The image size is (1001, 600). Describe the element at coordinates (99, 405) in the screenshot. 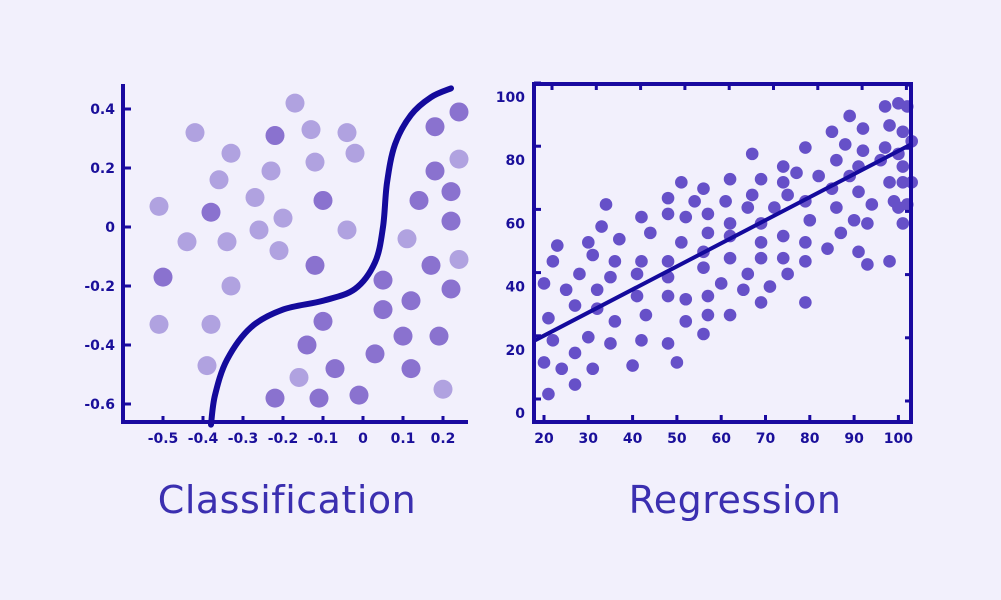

I see `y-tick-label: -0.6` at that location.